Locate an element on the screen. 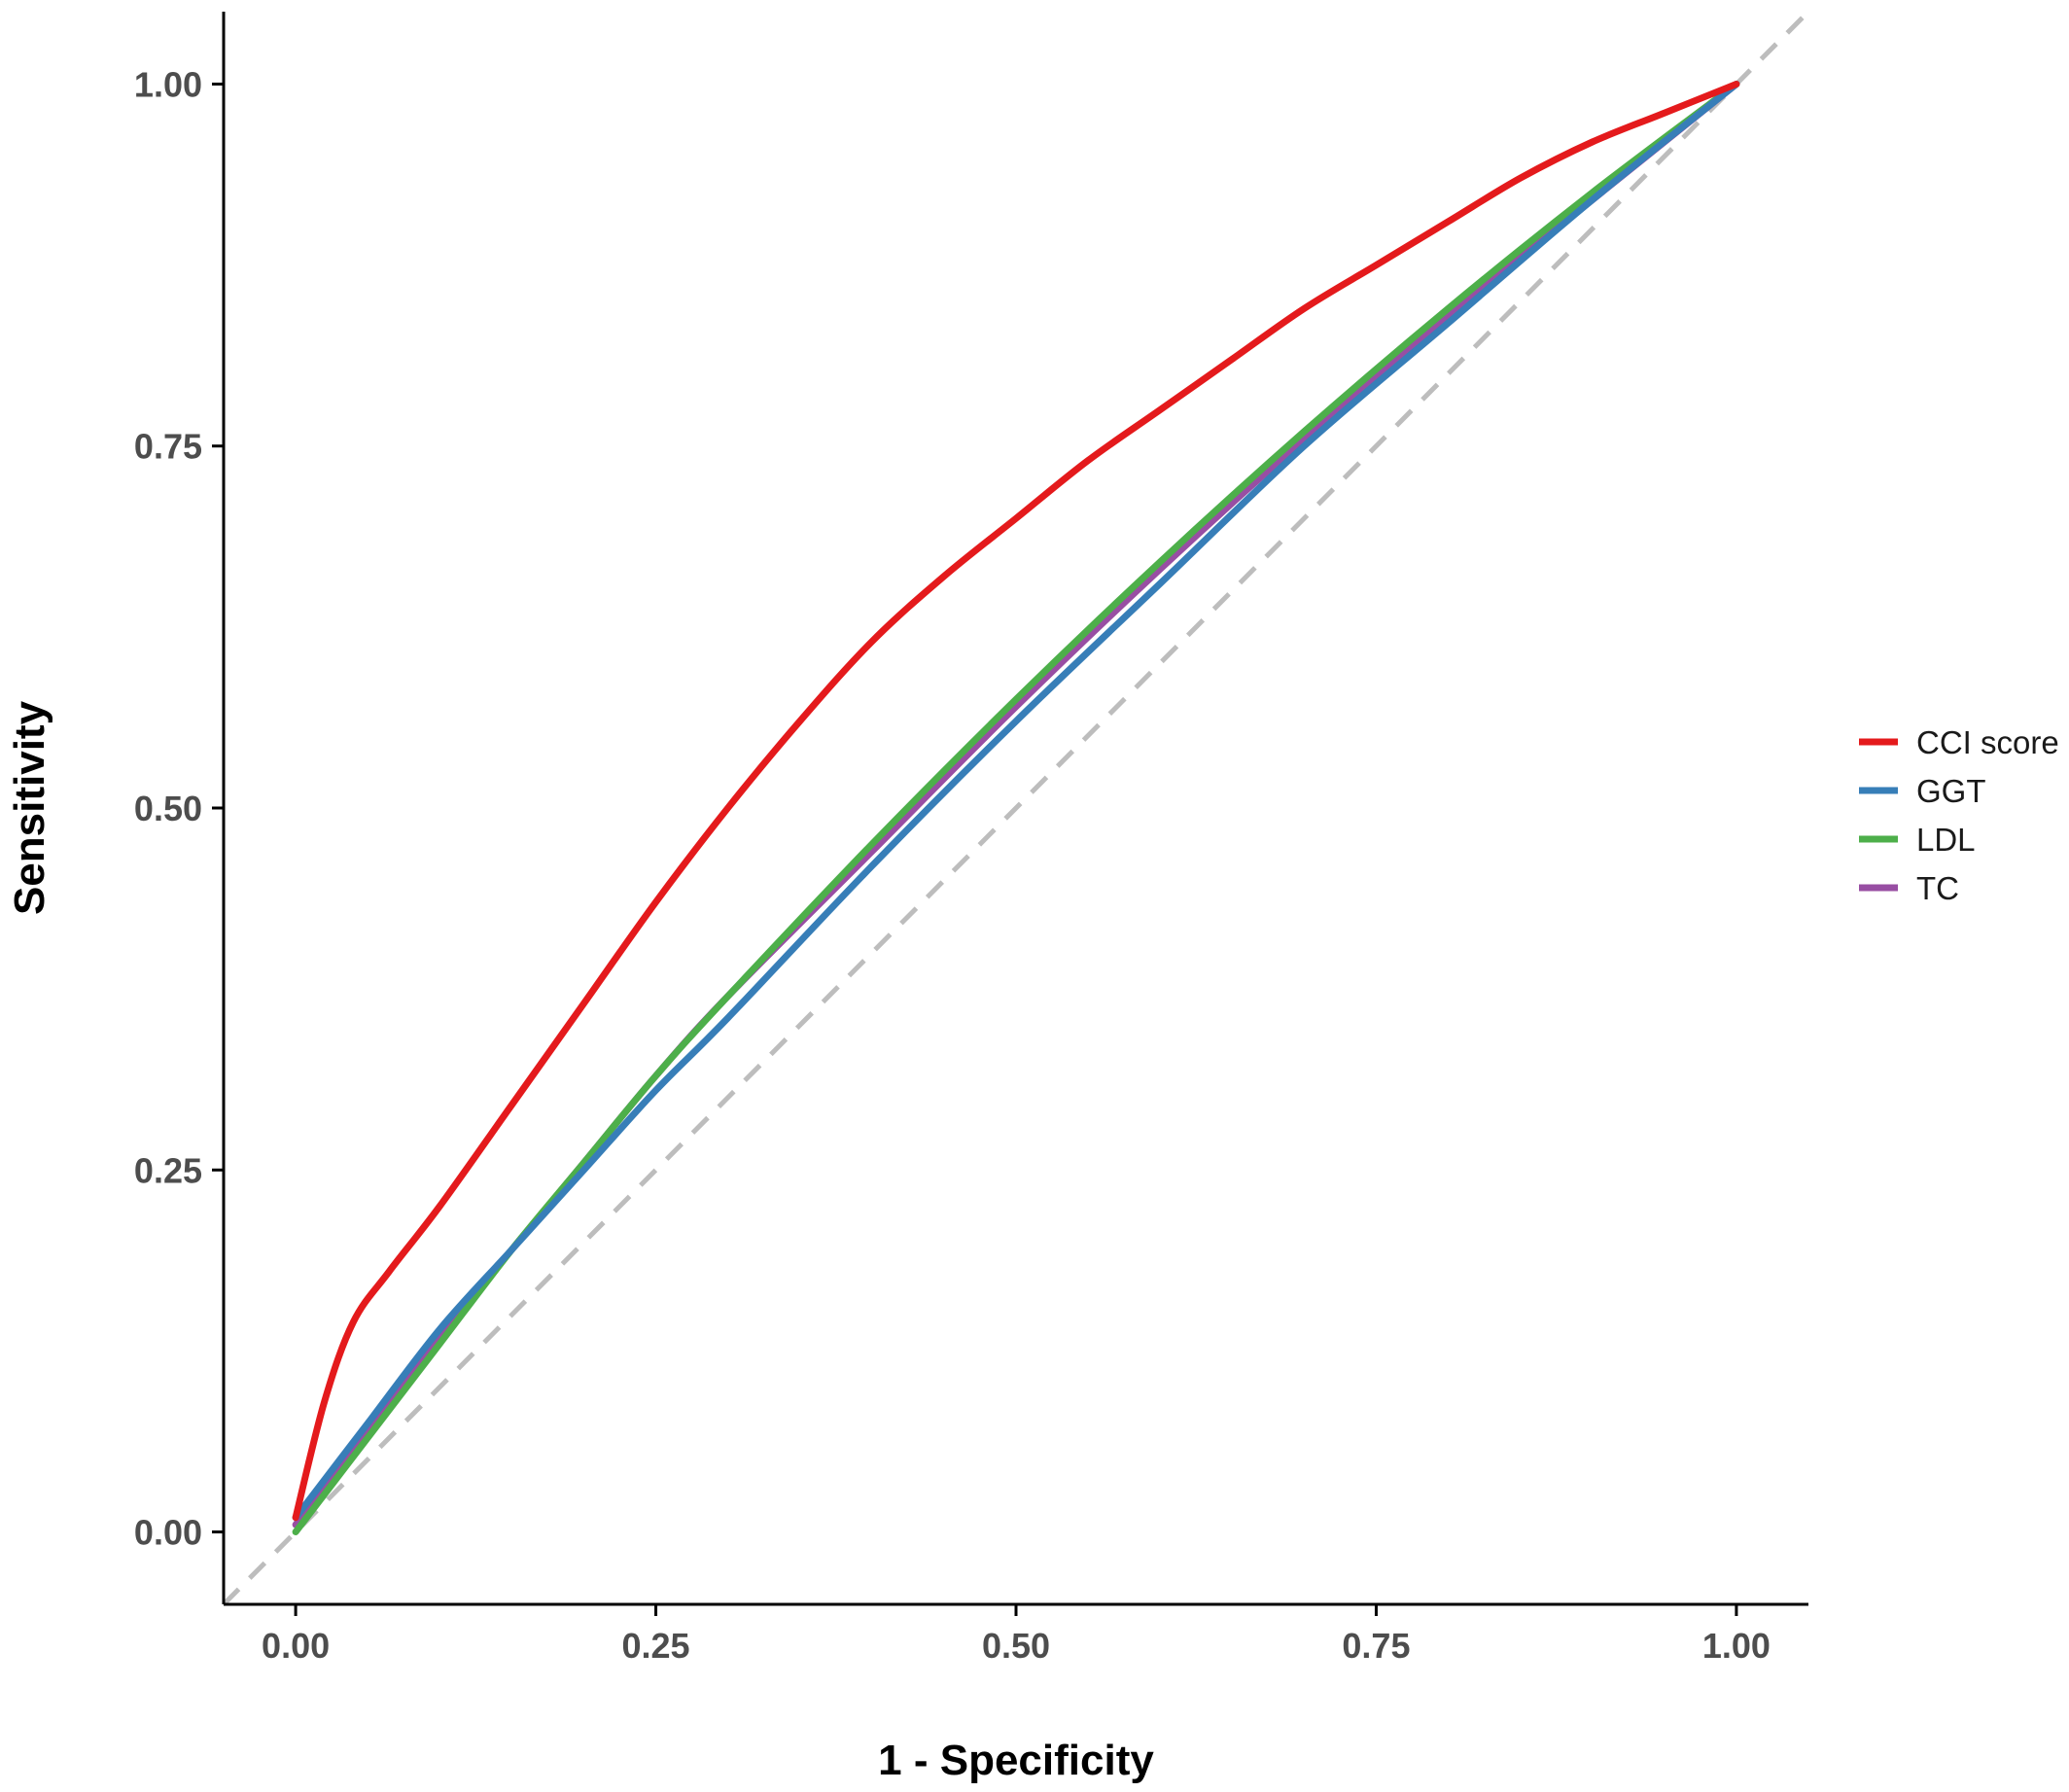 The height and width of the screenshot is (1792, 2069). x-axis-title: 1 - Specificity is located at coordinates (1016, 1760).